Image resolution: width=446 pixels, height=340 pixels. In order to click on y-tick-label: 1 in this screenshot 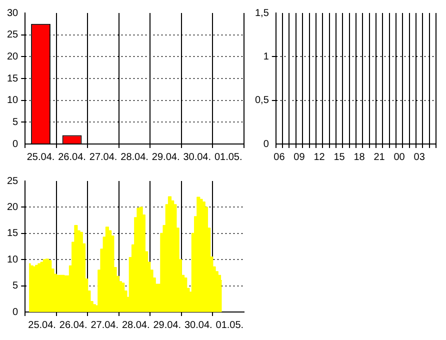, I will do `click(266, 56)`.